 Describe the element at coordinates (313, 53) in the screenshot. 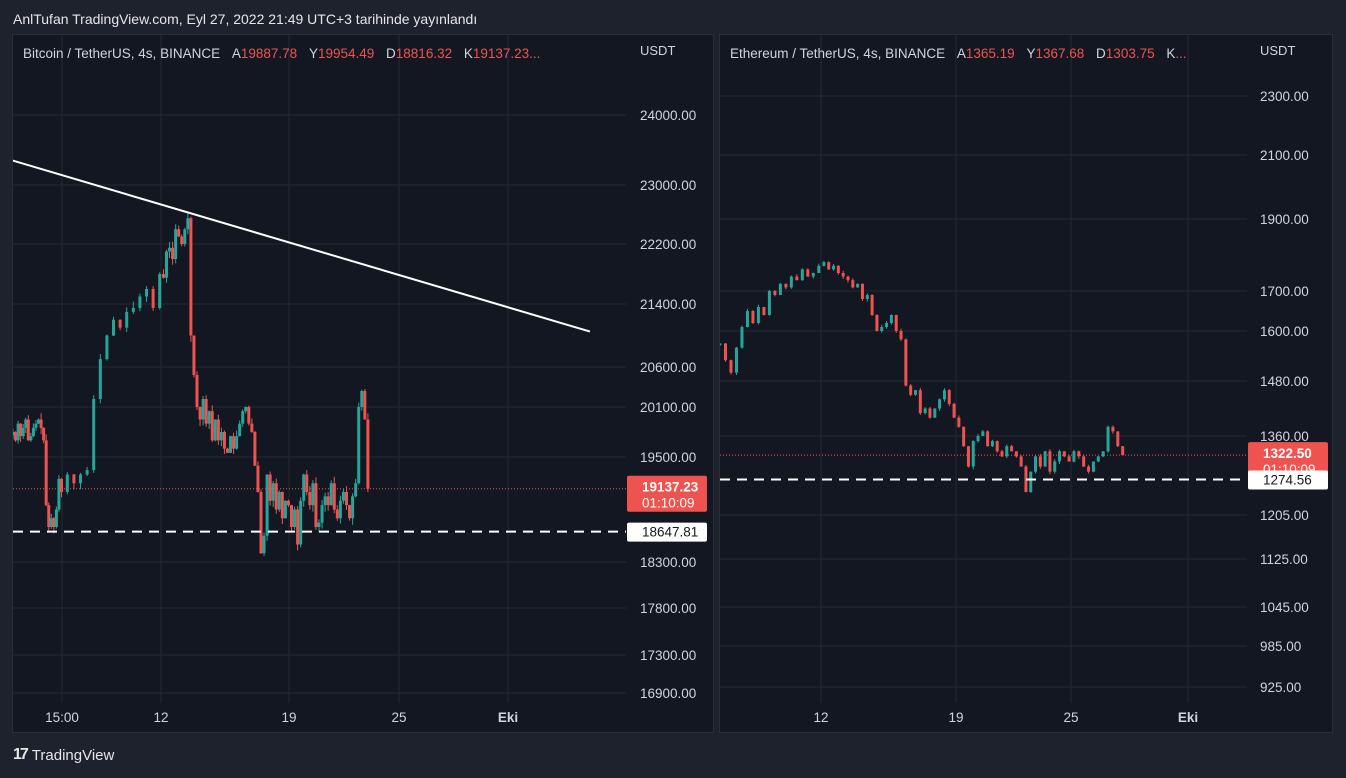

I see `btc-high-label: Y` at that location.